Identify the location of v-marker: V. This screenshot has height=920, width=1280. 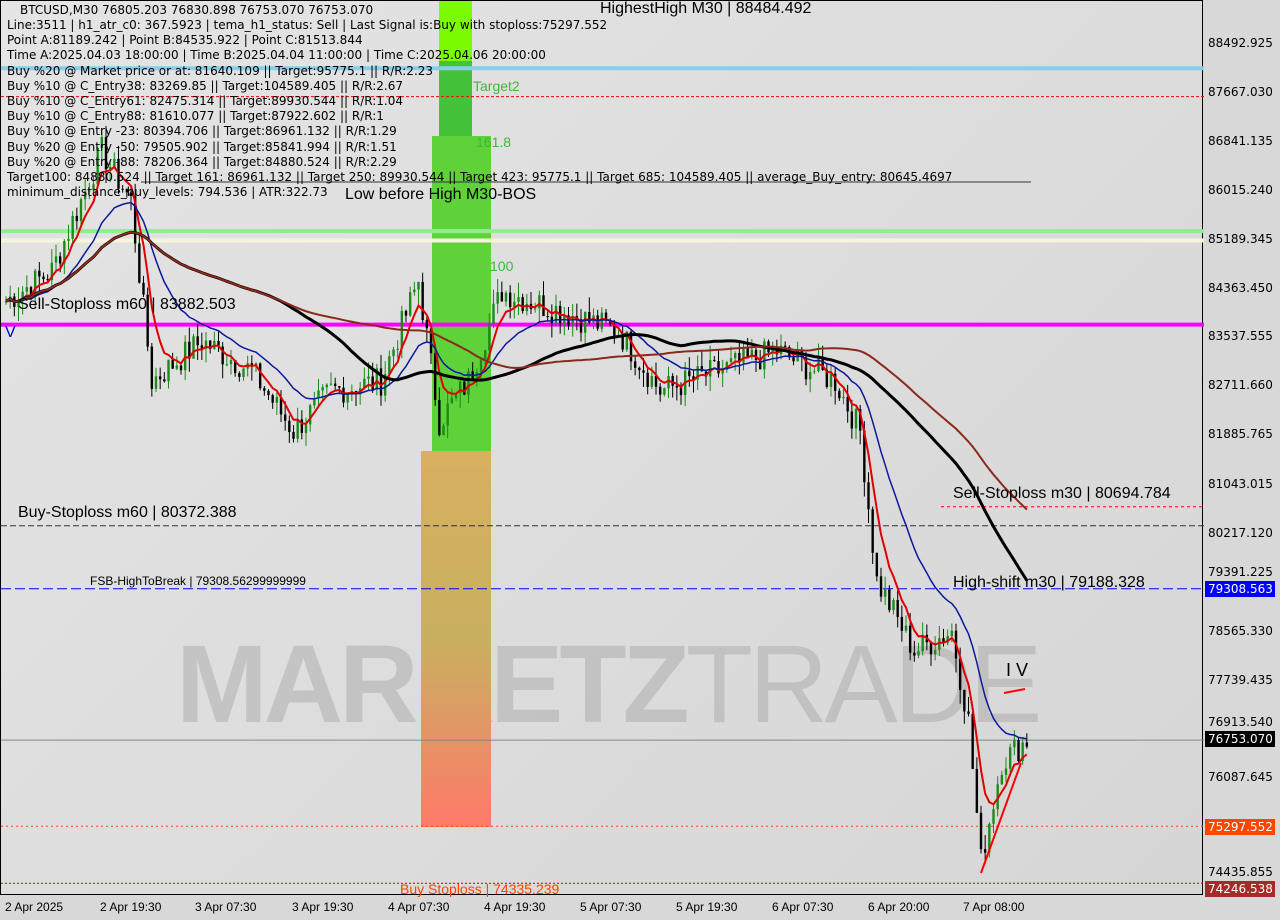
(10, 332).